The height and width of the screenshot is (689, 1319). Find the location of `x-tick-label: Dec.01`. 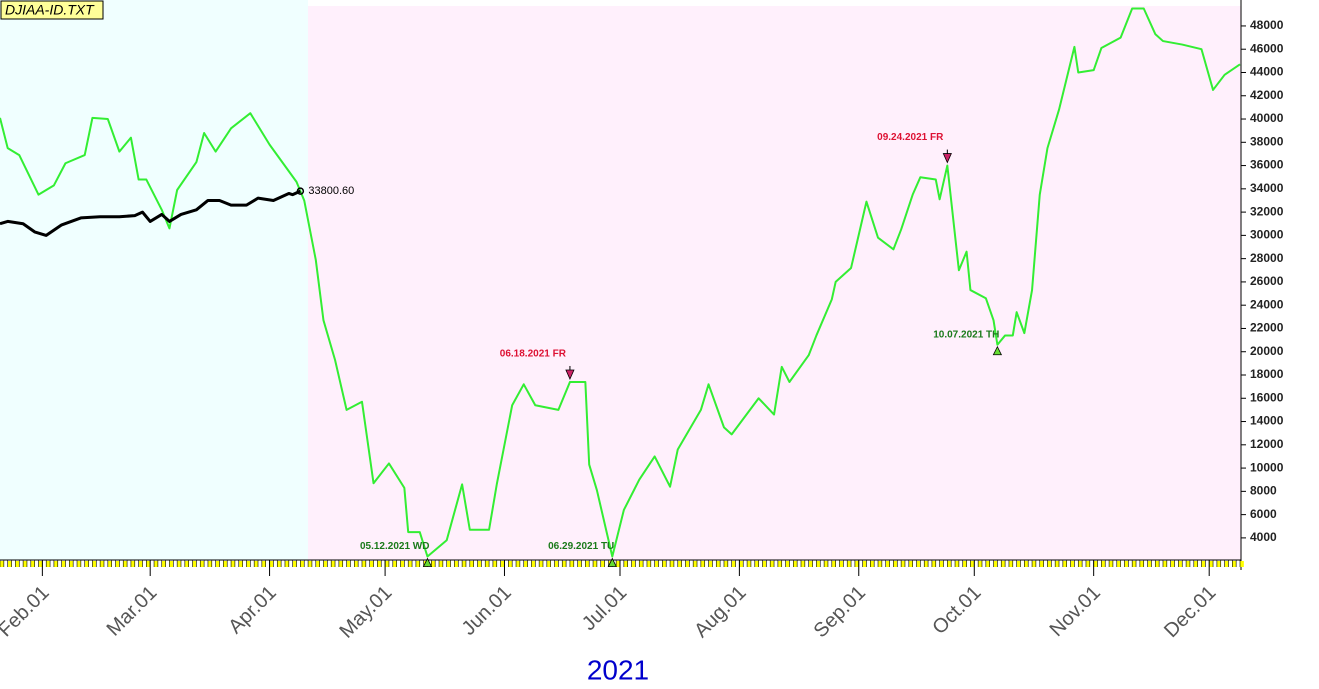

x-tick-label: Dec.01 is located at coordinates (1190, 612).